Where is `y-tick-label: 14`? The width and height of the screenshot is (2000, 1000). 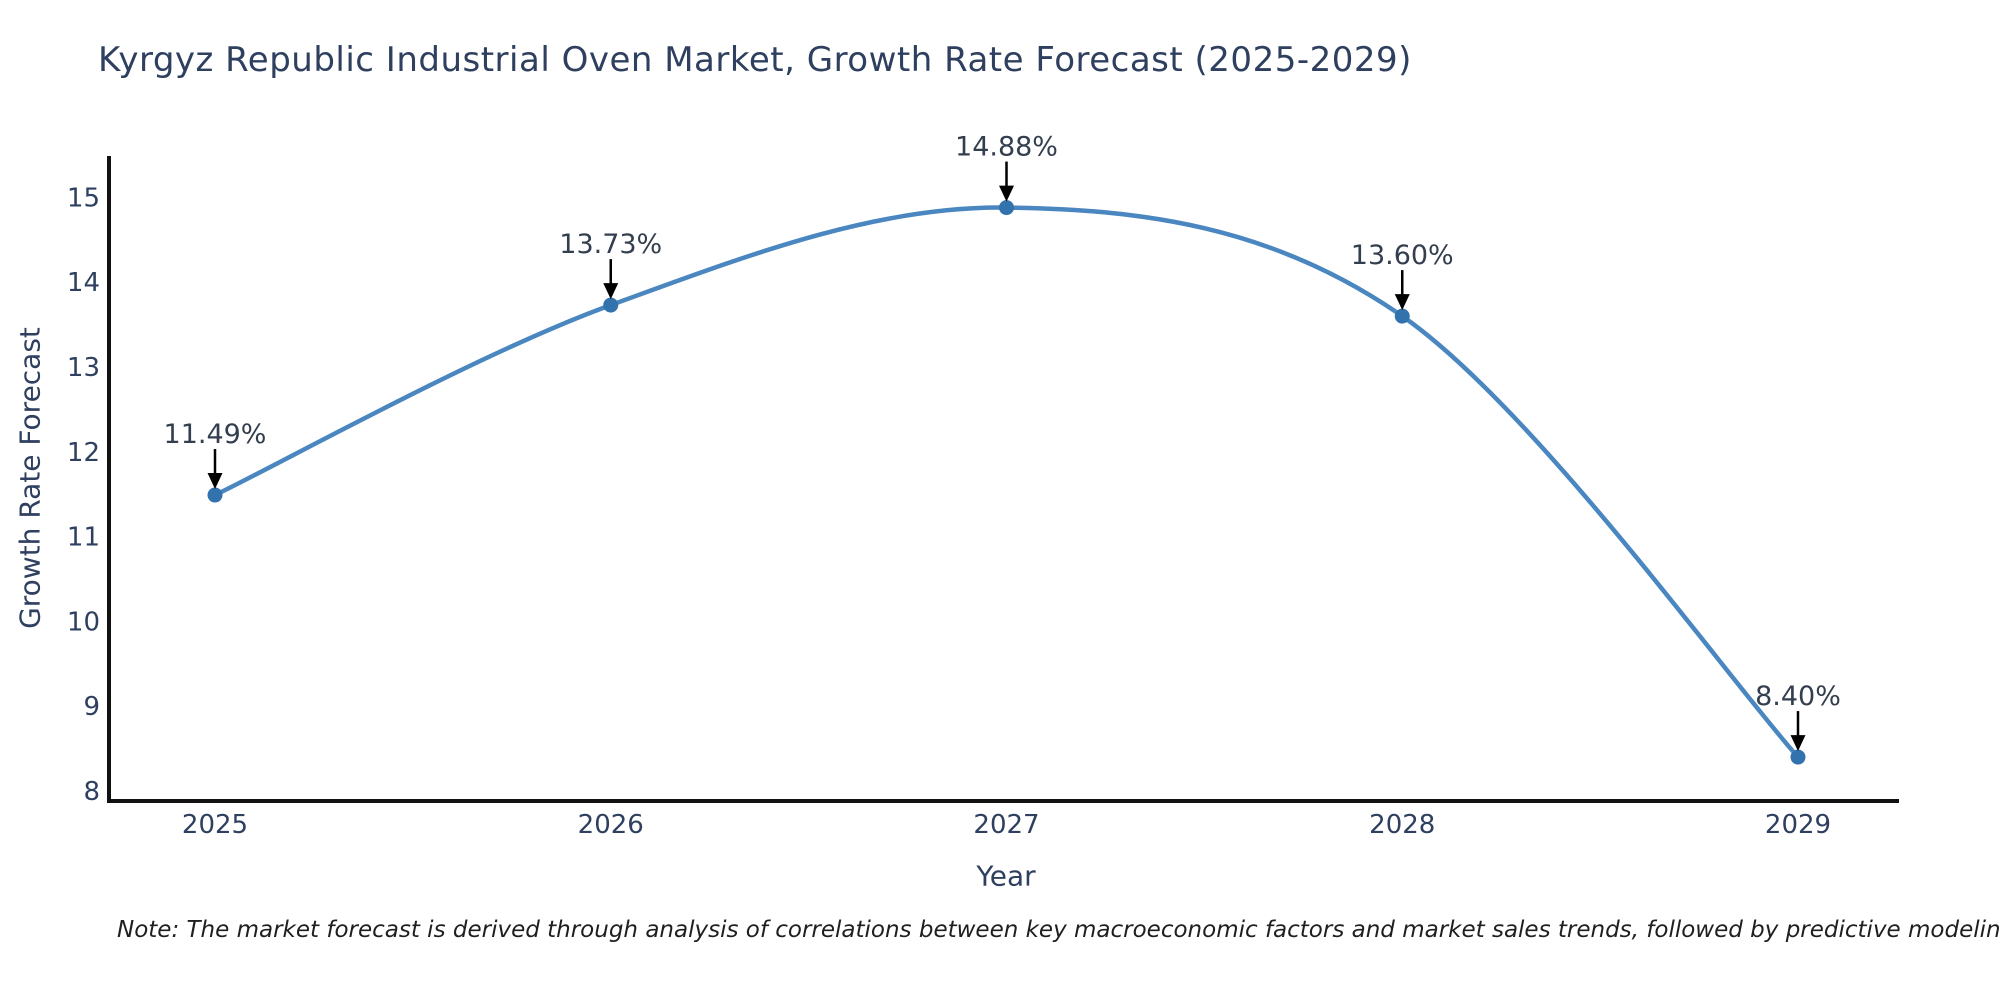
y-tick-label: 14 is located at coordinates (83, 283).